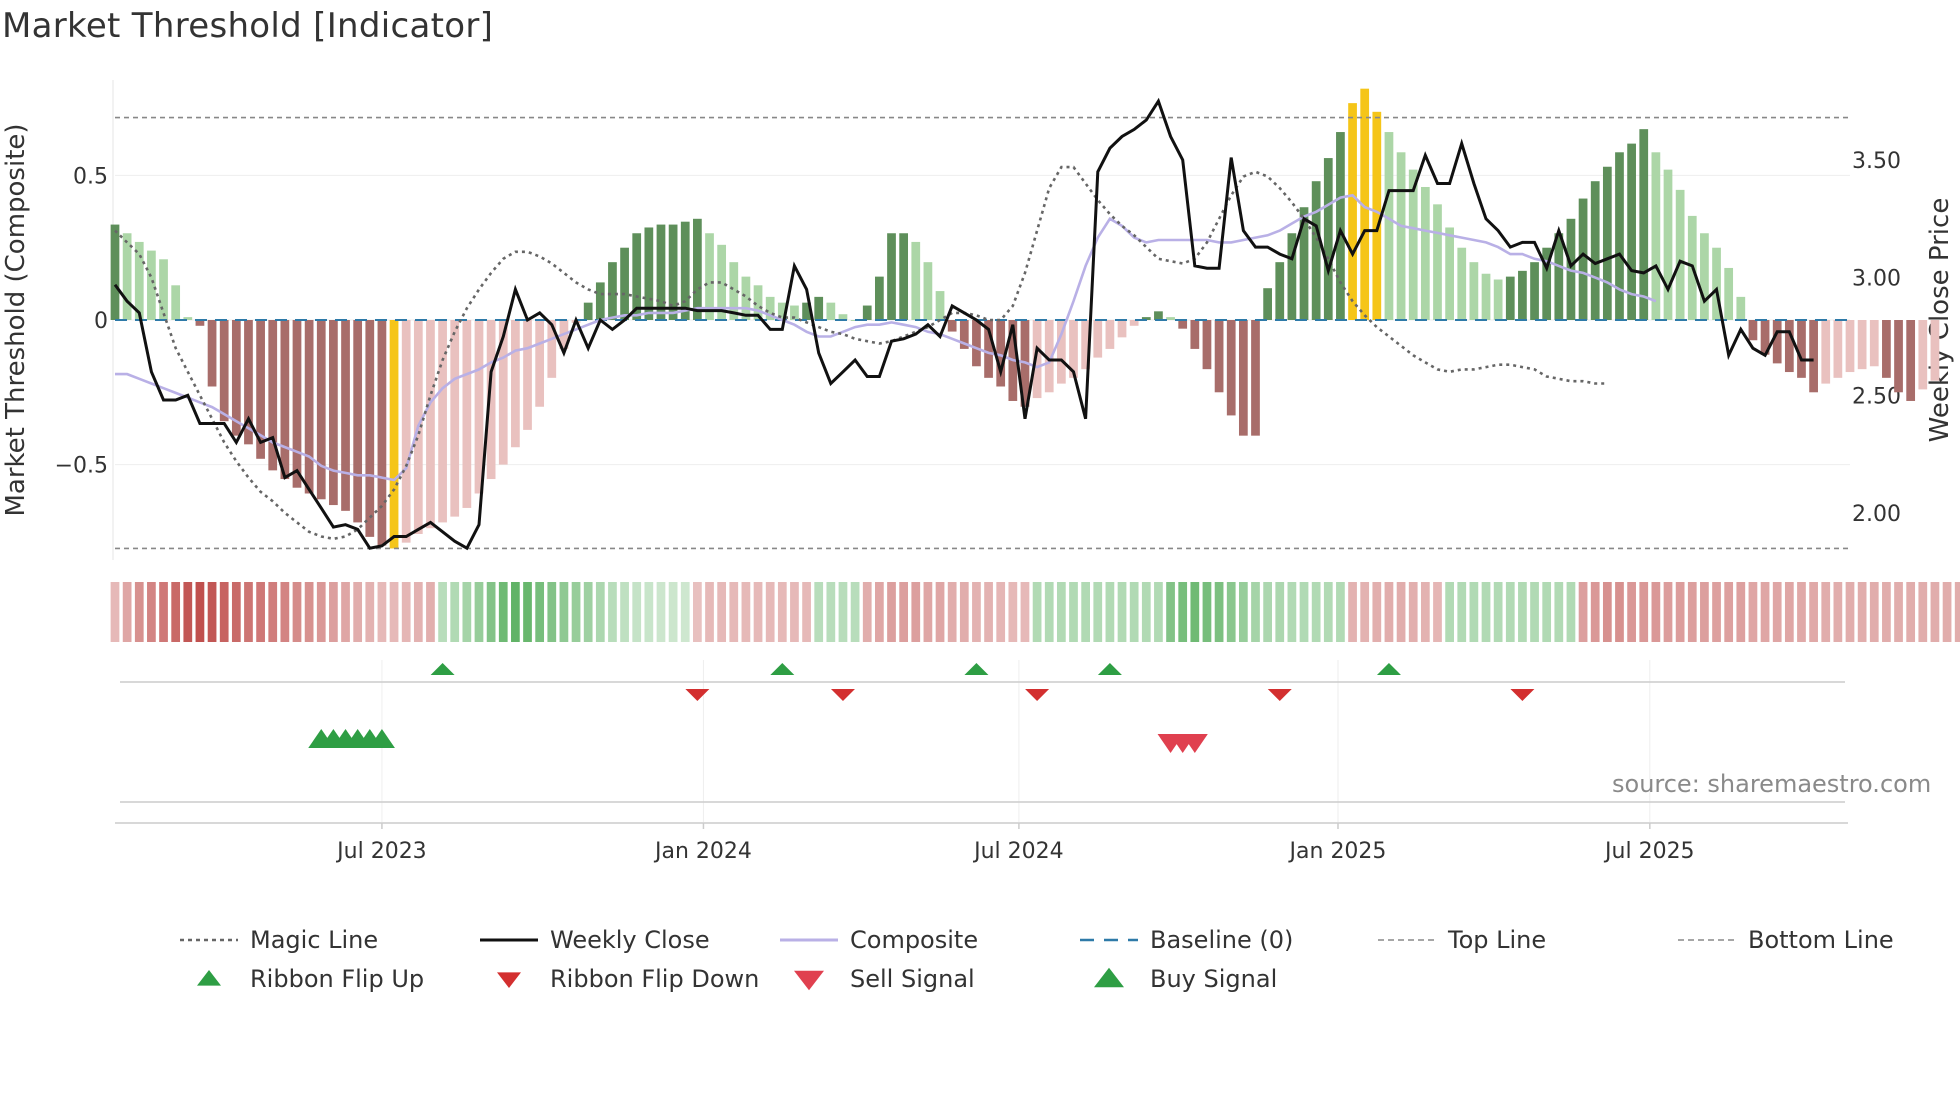  Describe the element at coordinates (1194, 743) in the screenshot. I see `sell-signal-marker` at that location.